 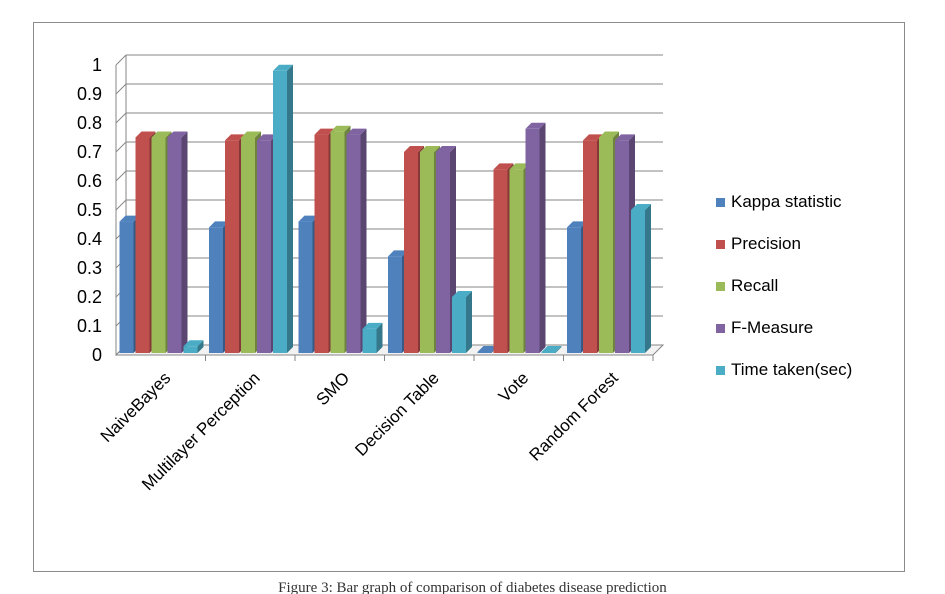 What do you see at coordinates (89, 94) in the screenshot?
I see `y-tick-label: 0.9` at bounding box center [89, 94].